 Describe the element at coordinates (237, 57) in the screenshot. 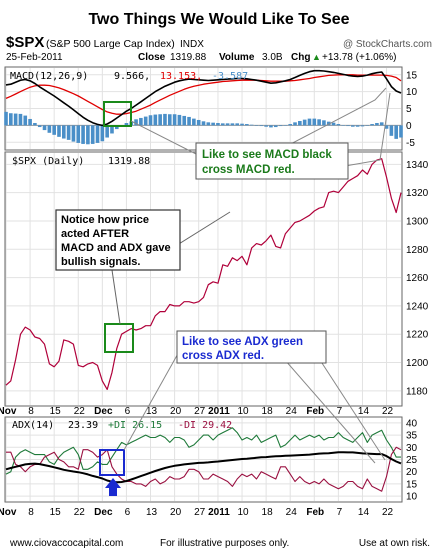

I see `volume-label: Volume` at that location.